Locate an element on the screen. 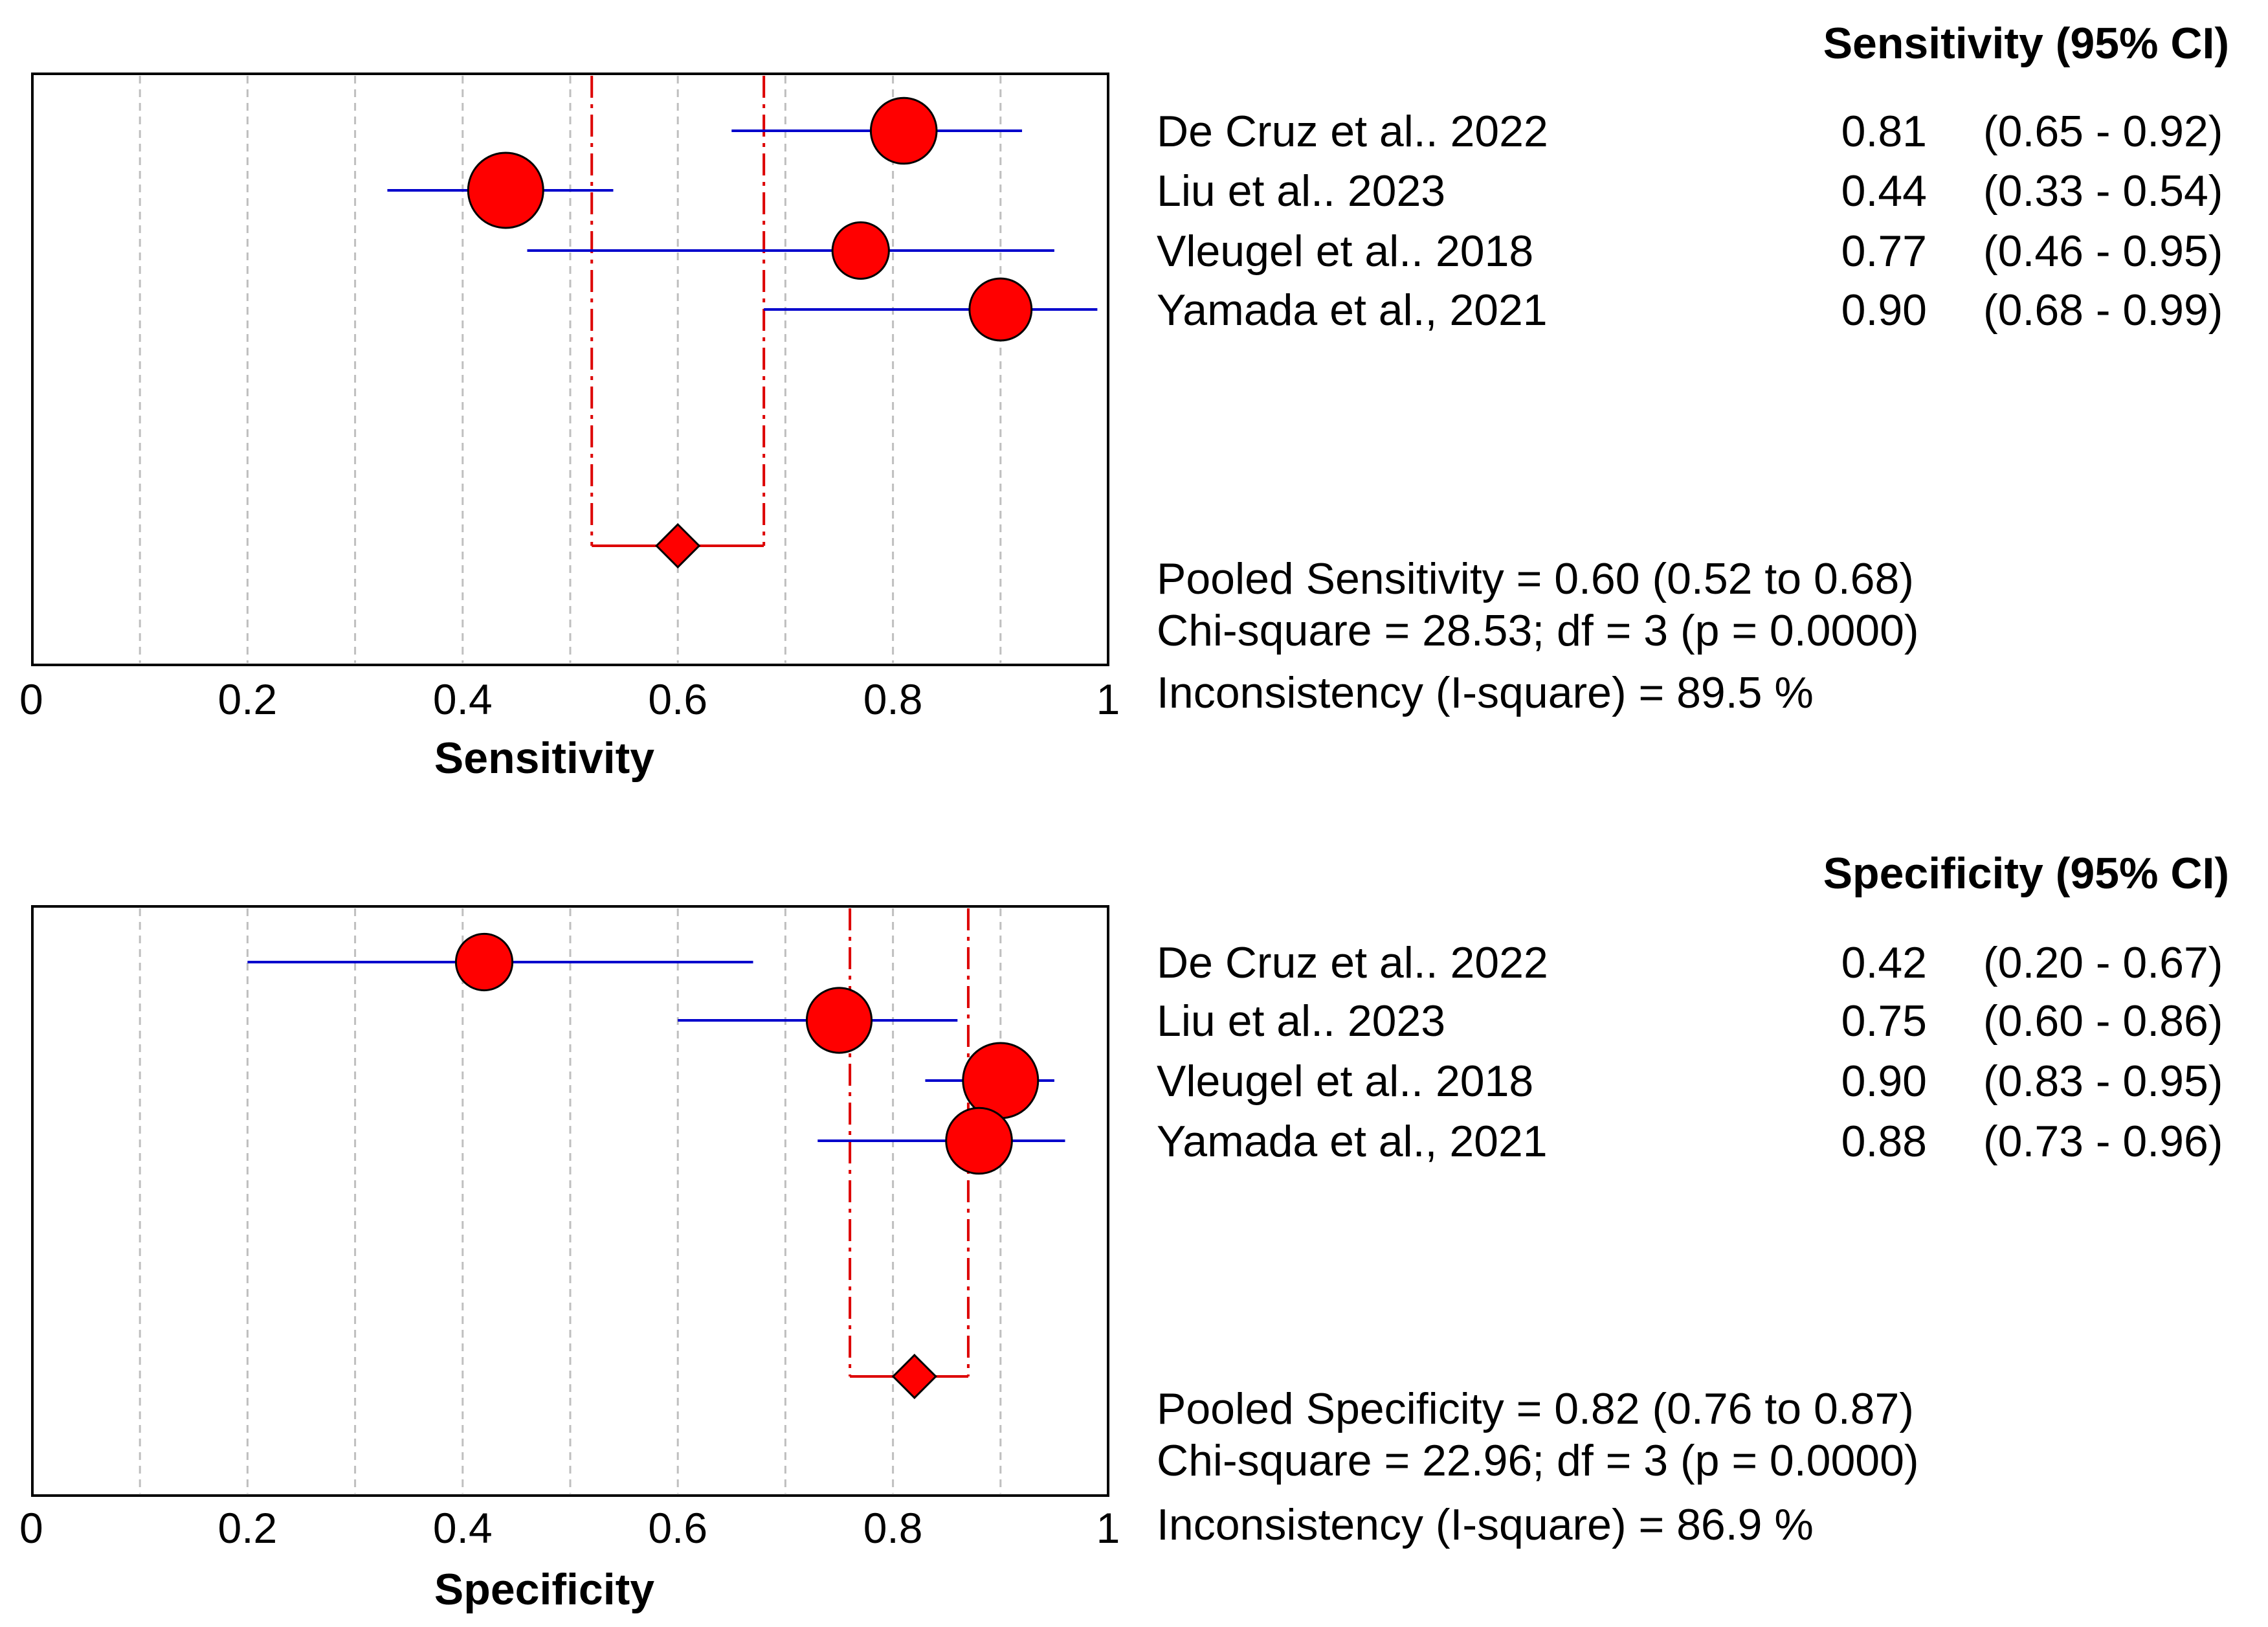 This screenshot has height=1627, width=2268. study-ci-label: (0.73 - 0.96) is located at coordinates (2103, 1141).